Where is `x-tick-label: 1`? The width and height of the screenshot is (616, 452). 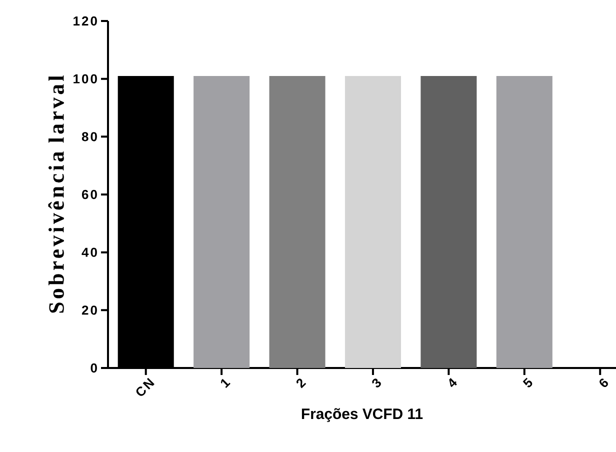
x-tick-label: 1 is located at coordinates (225, 383).